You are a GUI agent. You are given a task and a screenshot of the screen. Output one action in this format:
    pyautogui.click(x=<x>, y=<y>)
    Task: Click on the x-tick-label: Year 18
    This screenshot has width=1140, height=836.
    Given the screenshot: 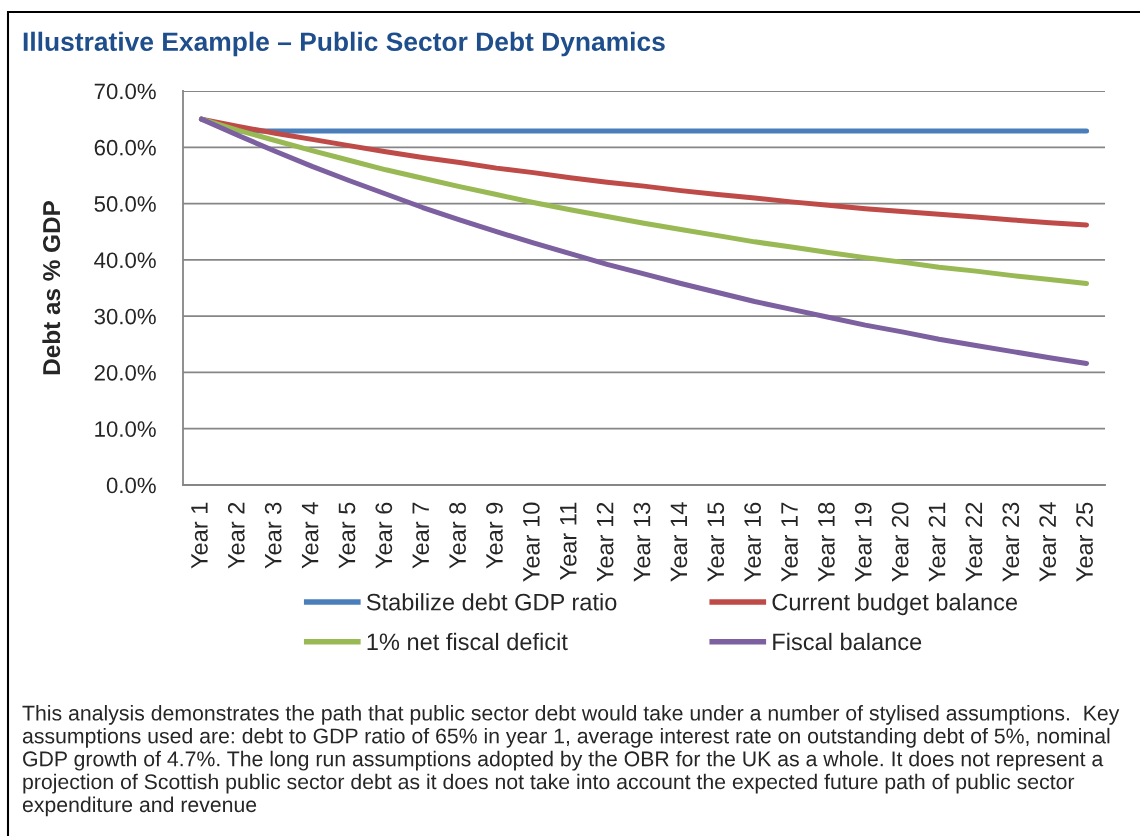 What is the action you would take?
    pyautogui.click(x=826, y=542)
    